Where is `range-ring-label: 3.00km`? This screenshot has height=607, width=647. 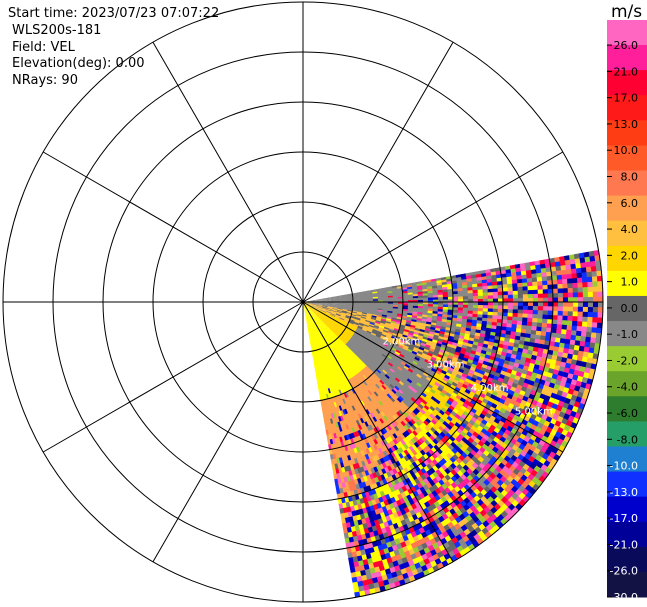 range-ring-label: 3.00km is located at coordinates (446, 365).